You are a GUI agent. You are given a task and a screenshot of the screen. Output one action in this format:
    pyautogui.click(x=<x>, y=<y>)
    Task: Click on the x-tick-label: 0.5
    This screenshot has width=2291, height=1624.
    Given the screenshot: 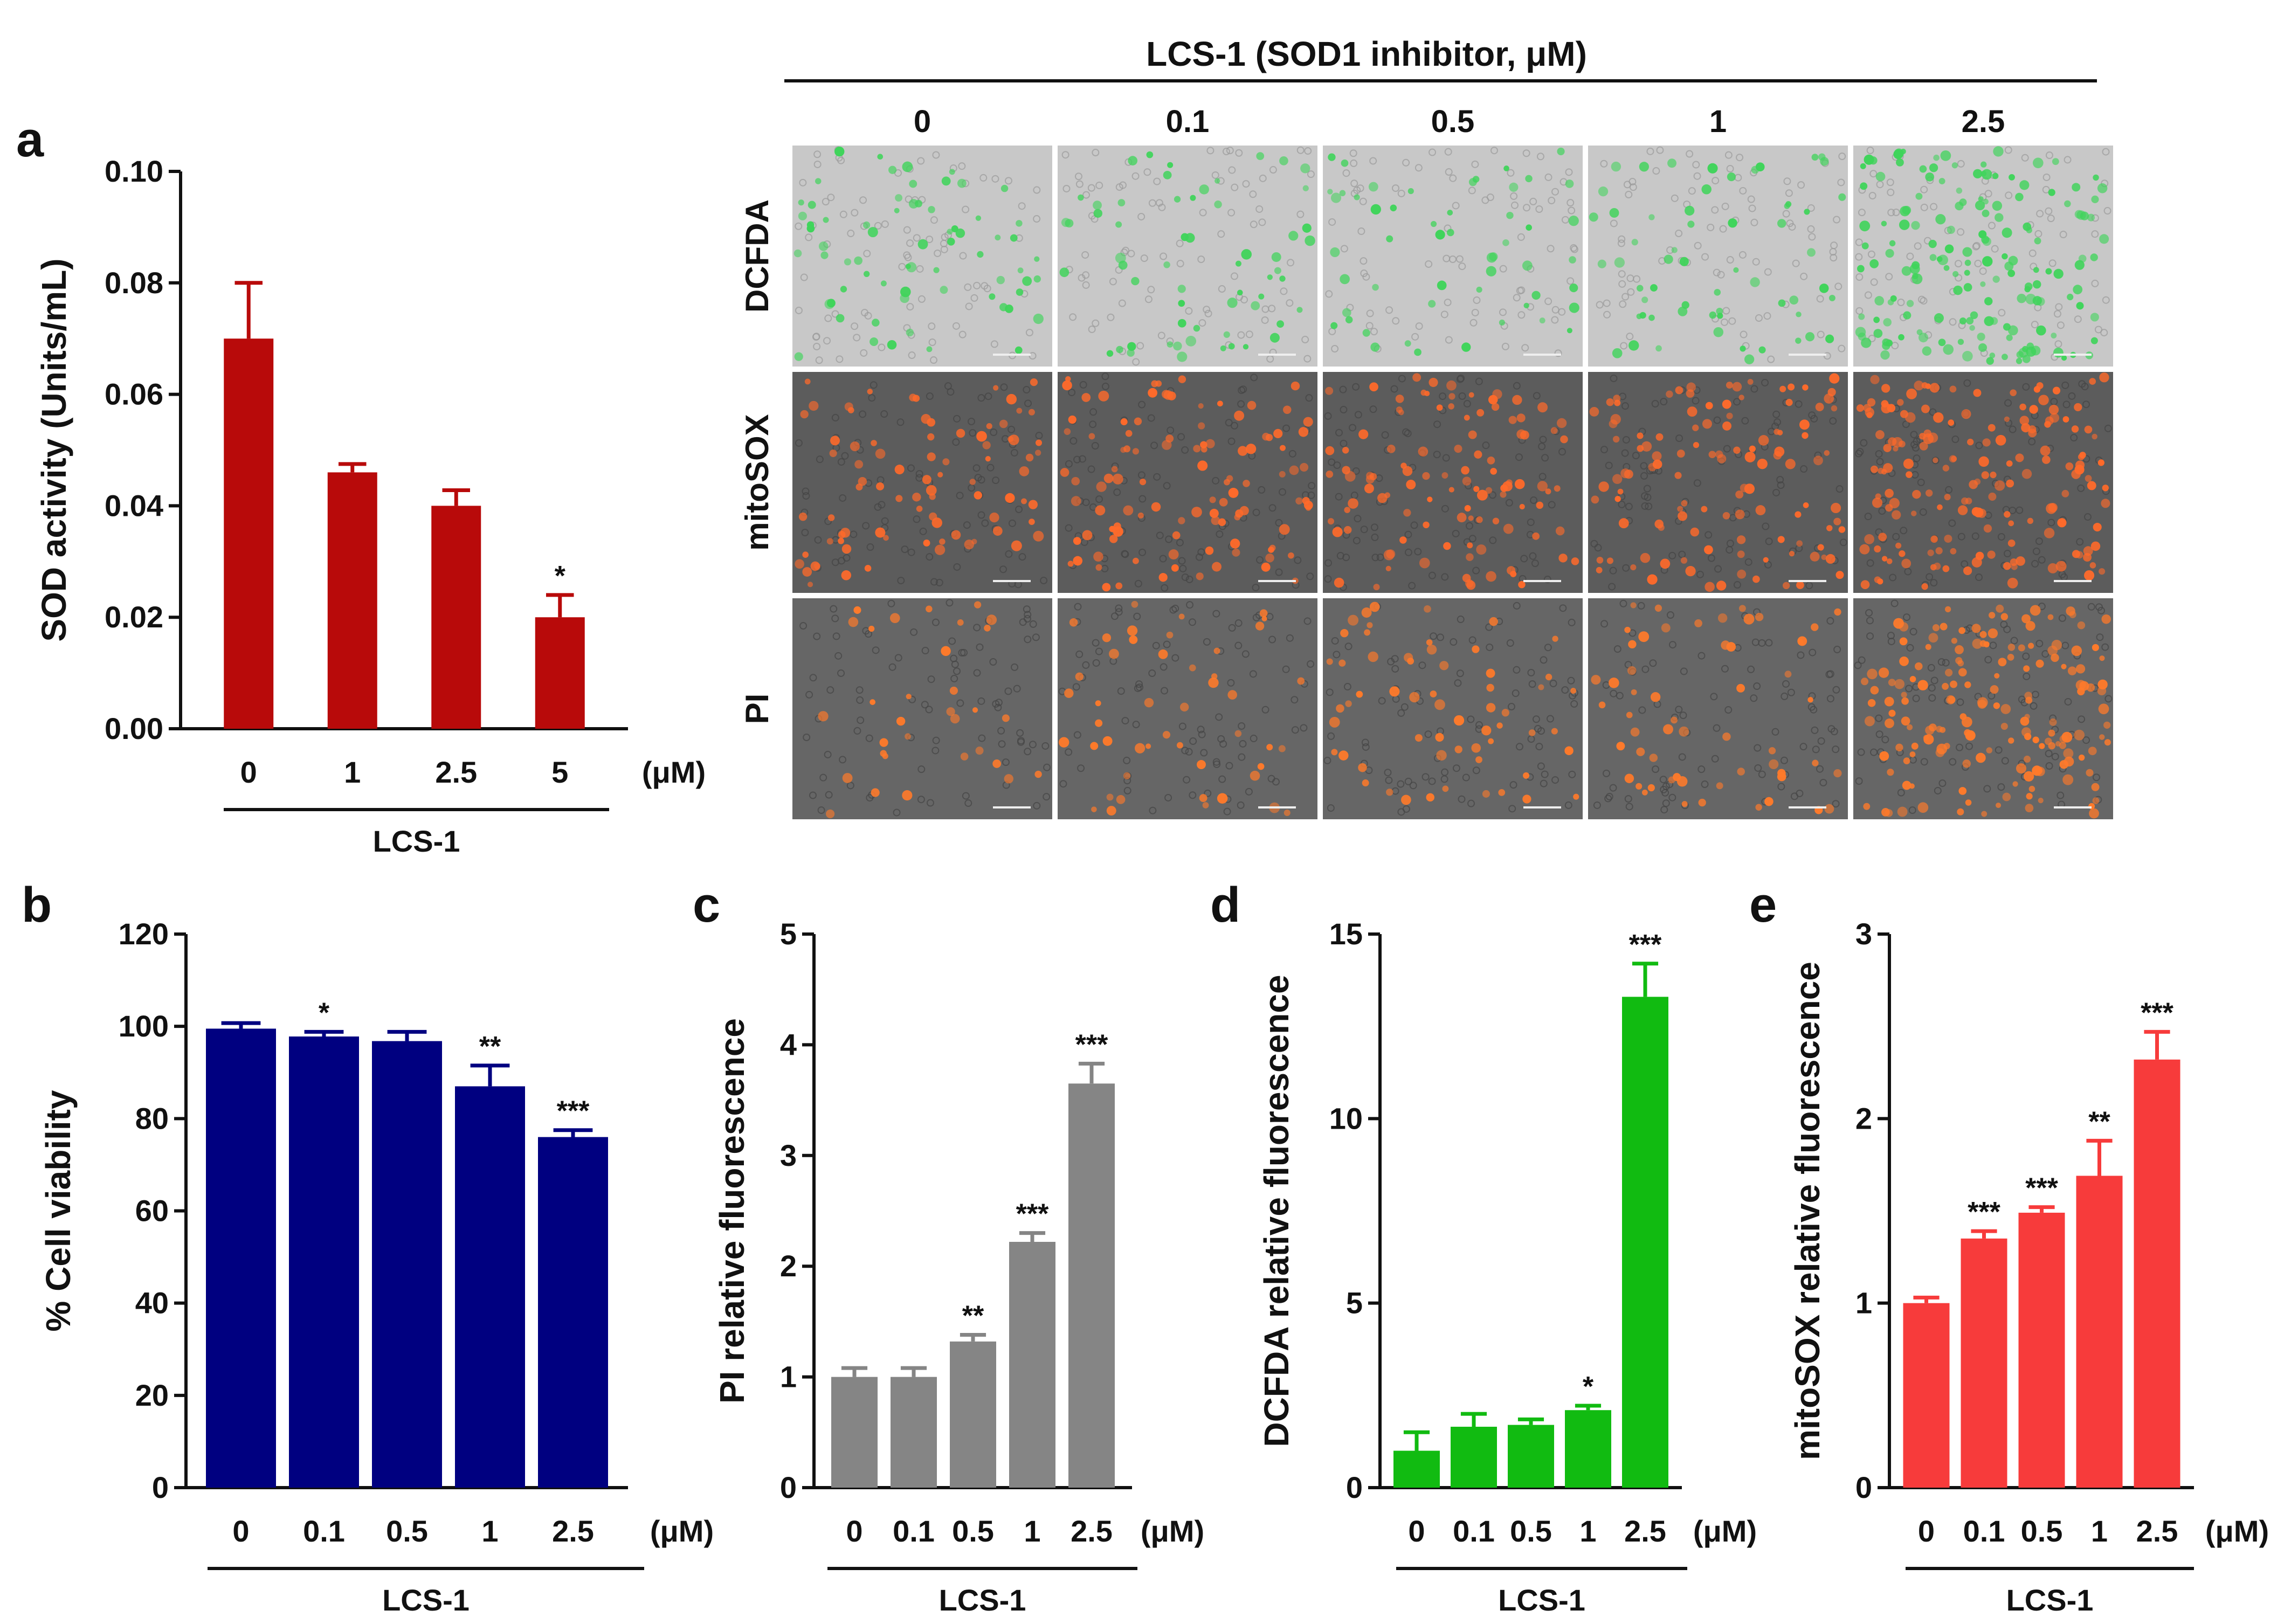 What is the action you would take?
    pyautogui.click(x=1531, y=1531)
    